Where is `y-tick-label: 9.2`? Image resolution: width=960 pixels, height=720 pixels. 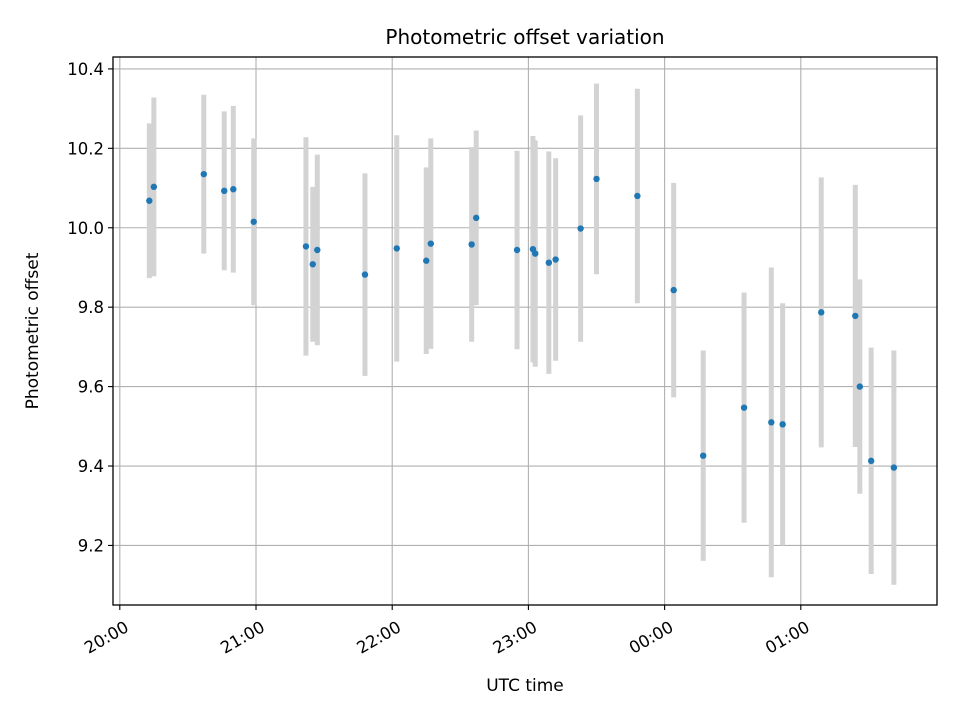
y-tick-label: 9.2 is located at coordinates (91, 545).